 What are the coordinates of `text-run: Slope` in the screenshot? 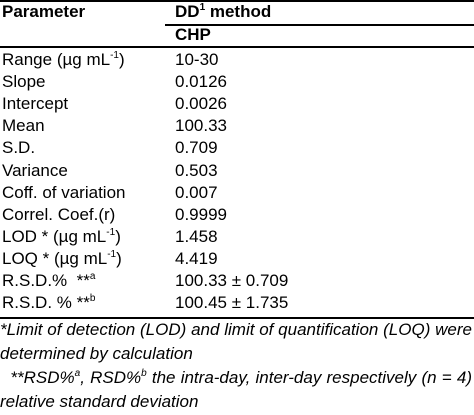 It's located at (24, 82).